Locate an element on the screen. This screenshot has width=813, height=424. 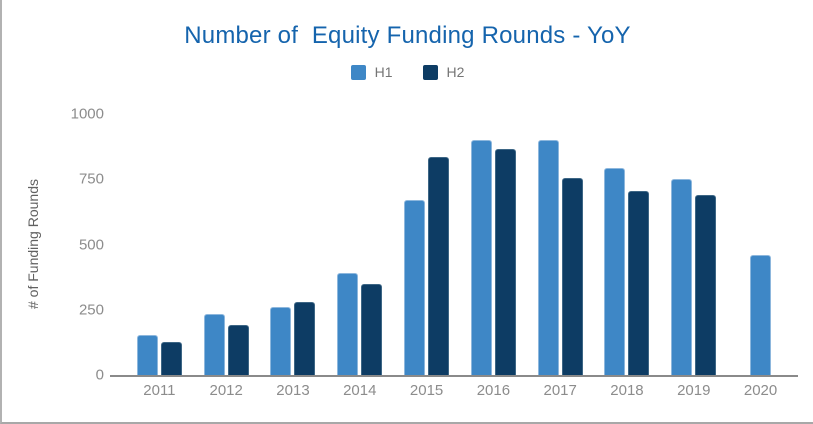
bar-group-2016 is located at coordinates (493, 244).